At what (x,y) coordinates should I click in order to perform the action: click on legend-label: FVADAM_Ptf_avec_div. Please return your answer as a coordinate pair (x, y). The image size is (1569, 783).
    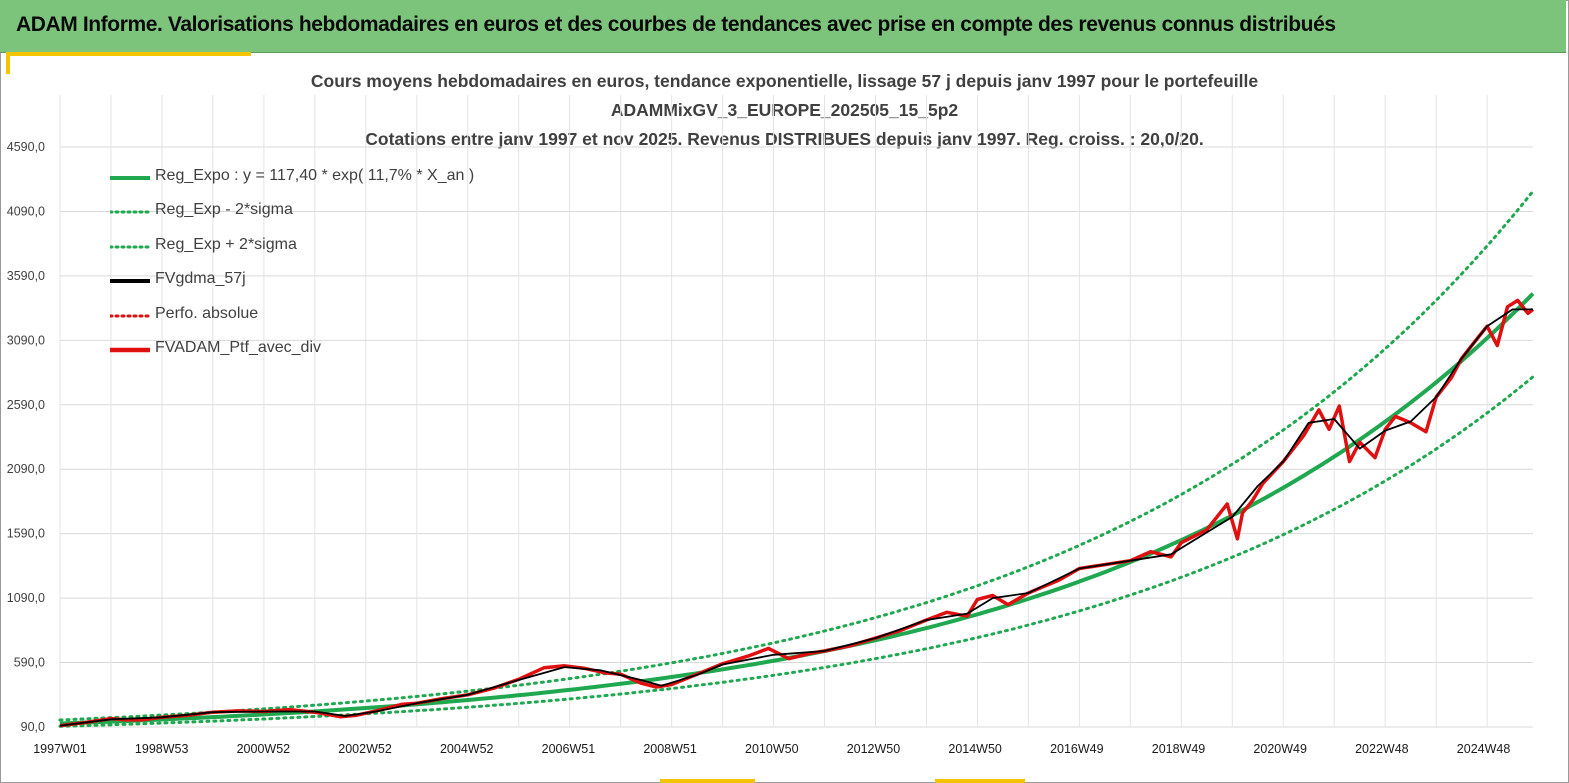
    Looking at the image, I should click on (238, 347).